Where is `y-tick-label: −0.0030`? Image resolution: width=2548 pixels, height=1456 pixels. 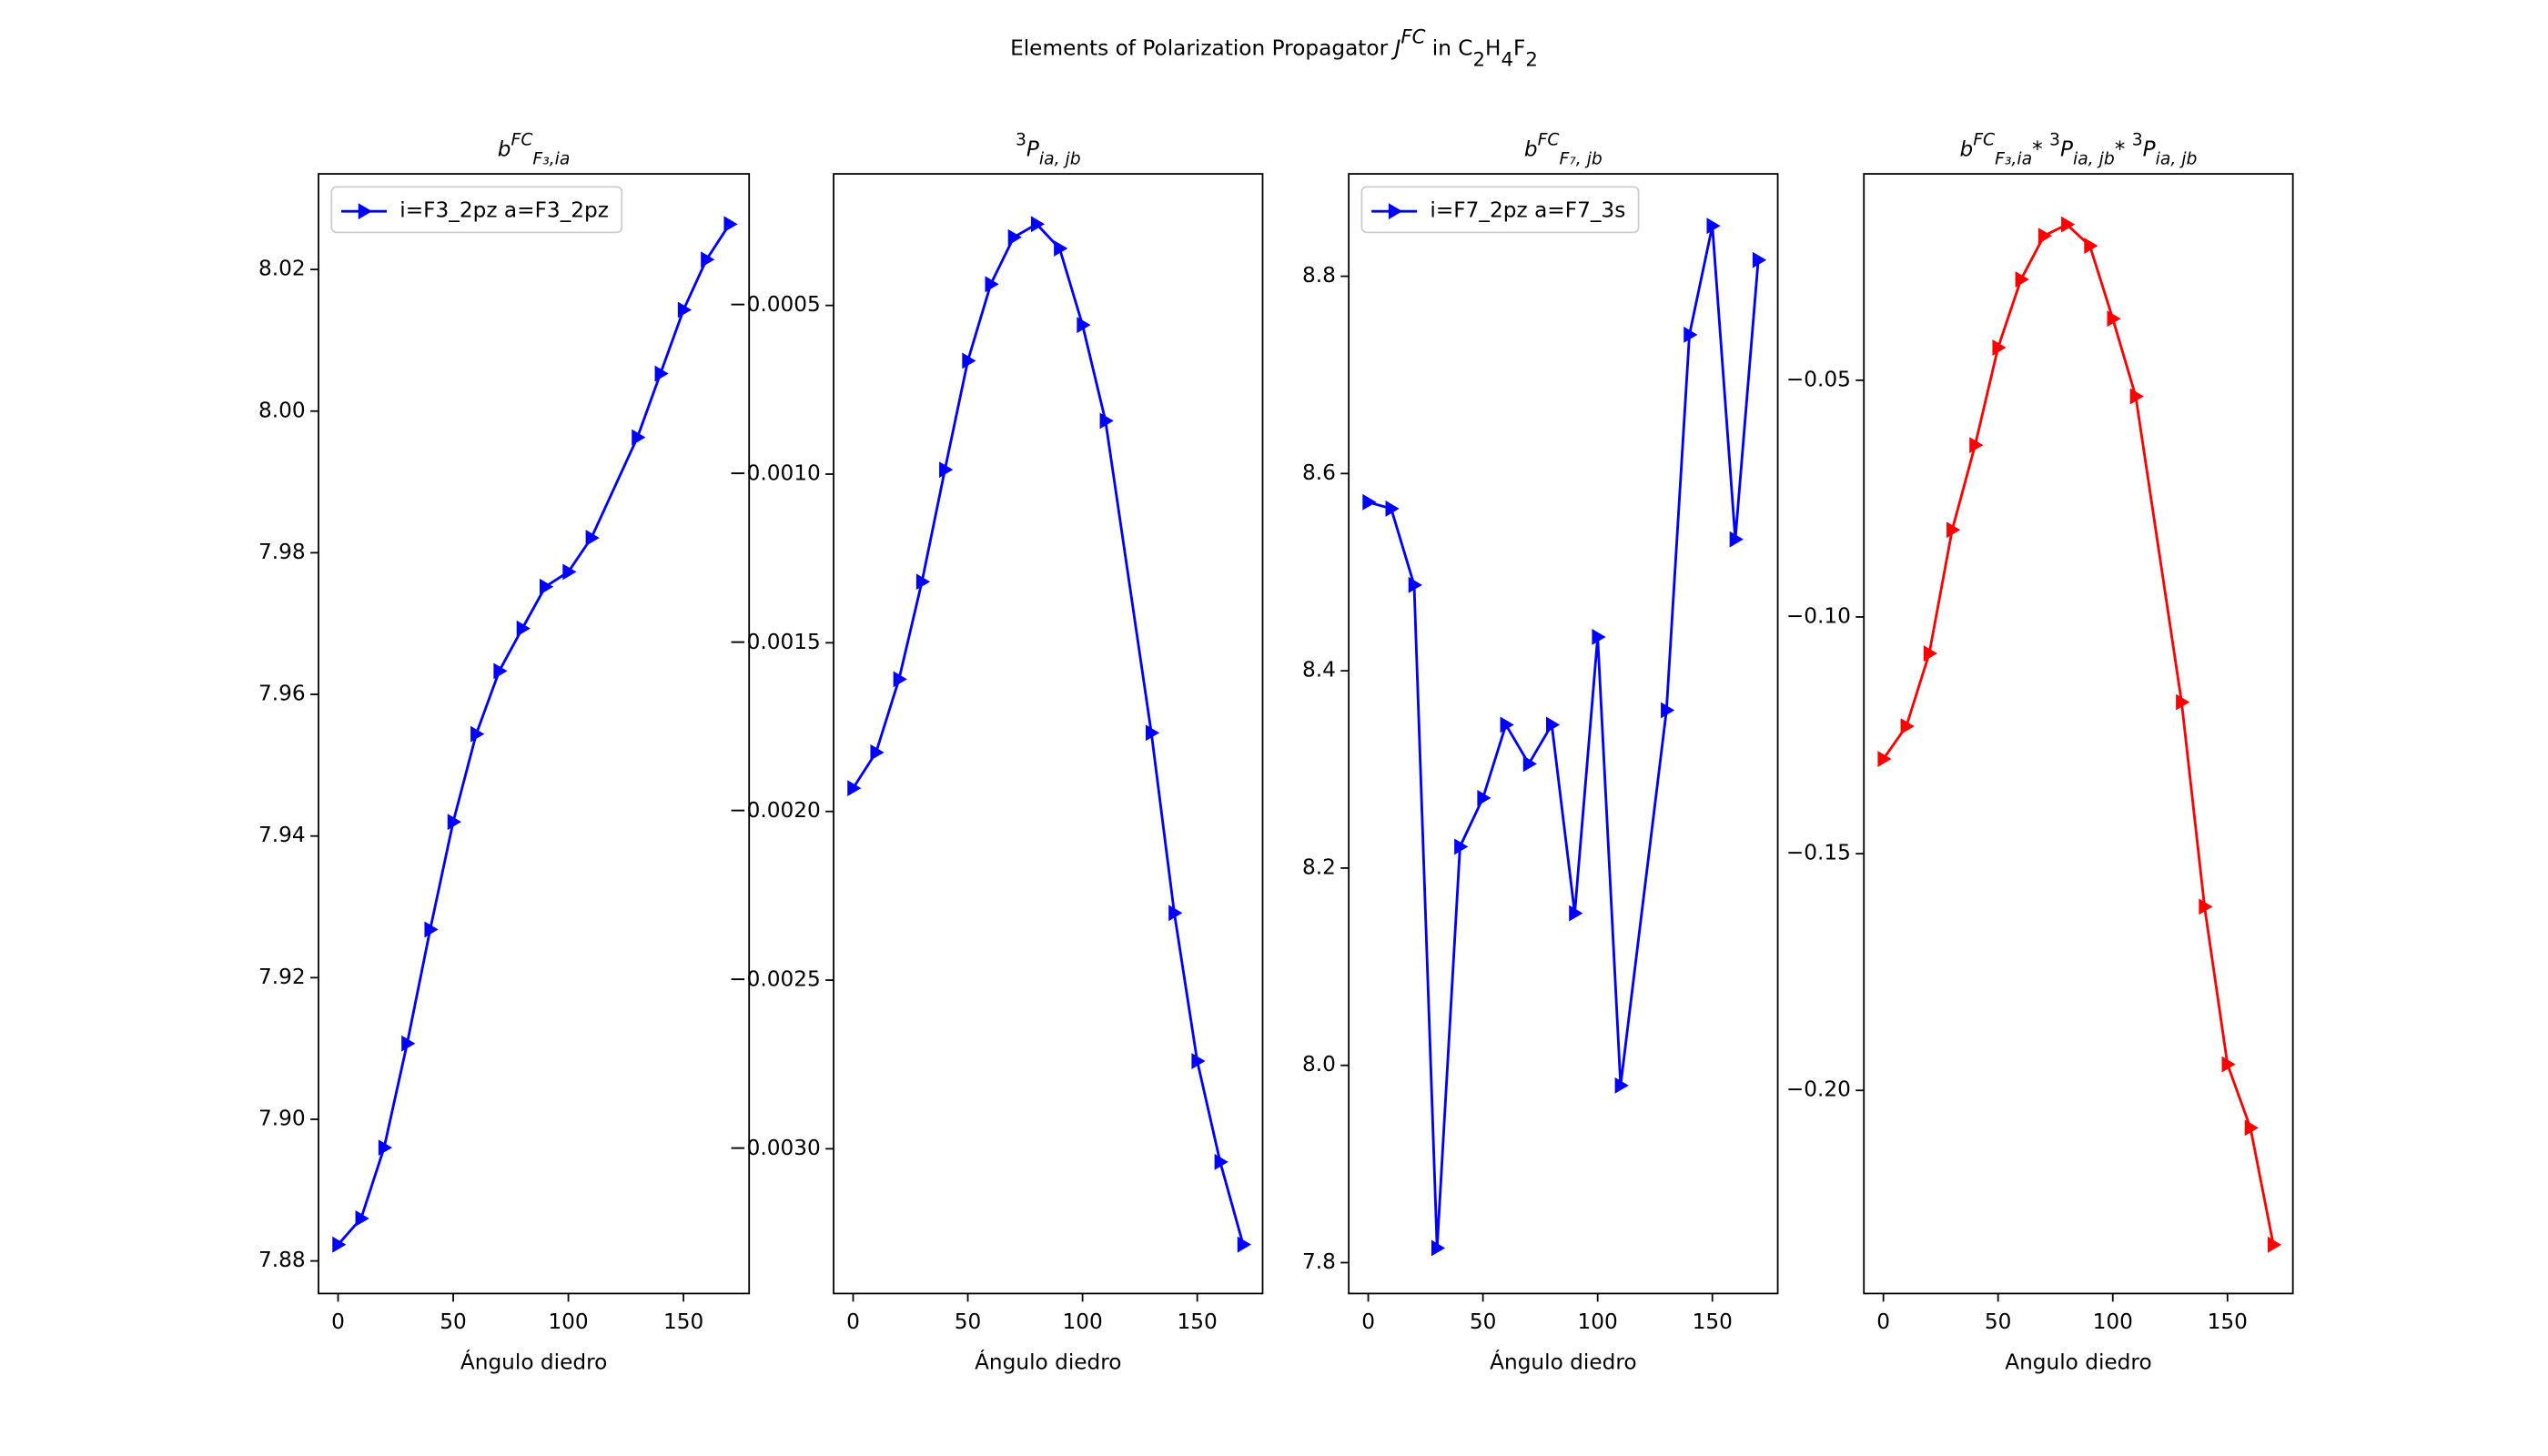
y-tick-label: −0.0030 is located at coordinates (775, 1148).